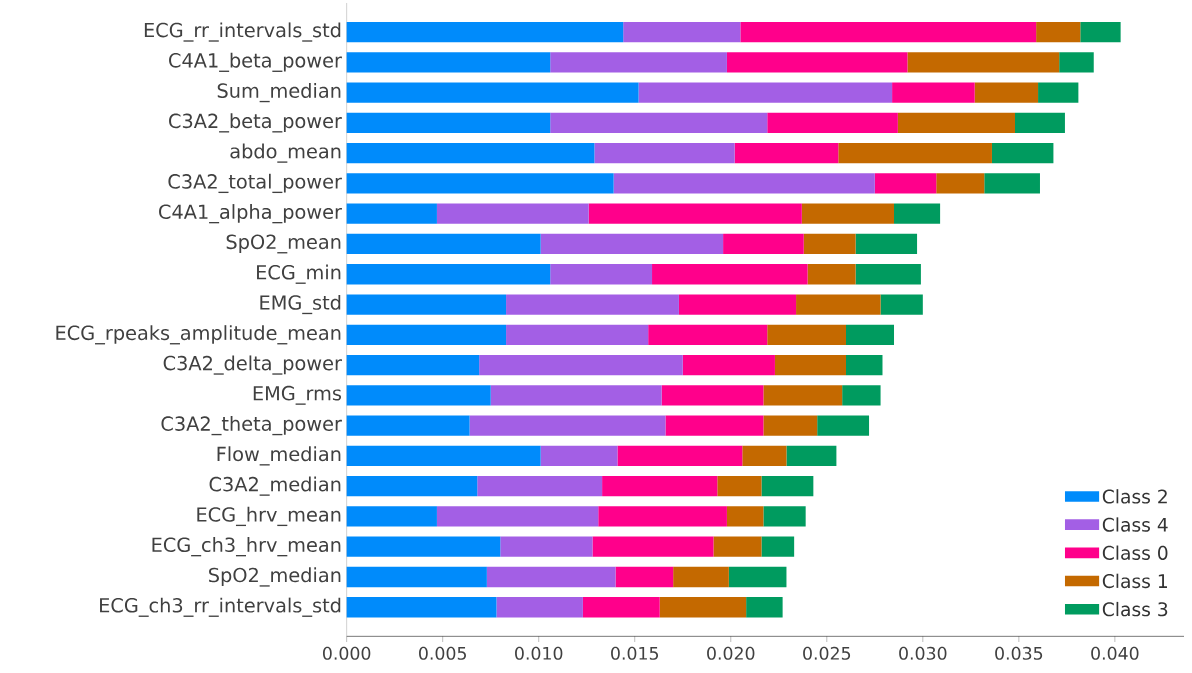 This screenshot has width=1192, height=673. I want to click on x-tick-label: 0.025, so click(827, 653).